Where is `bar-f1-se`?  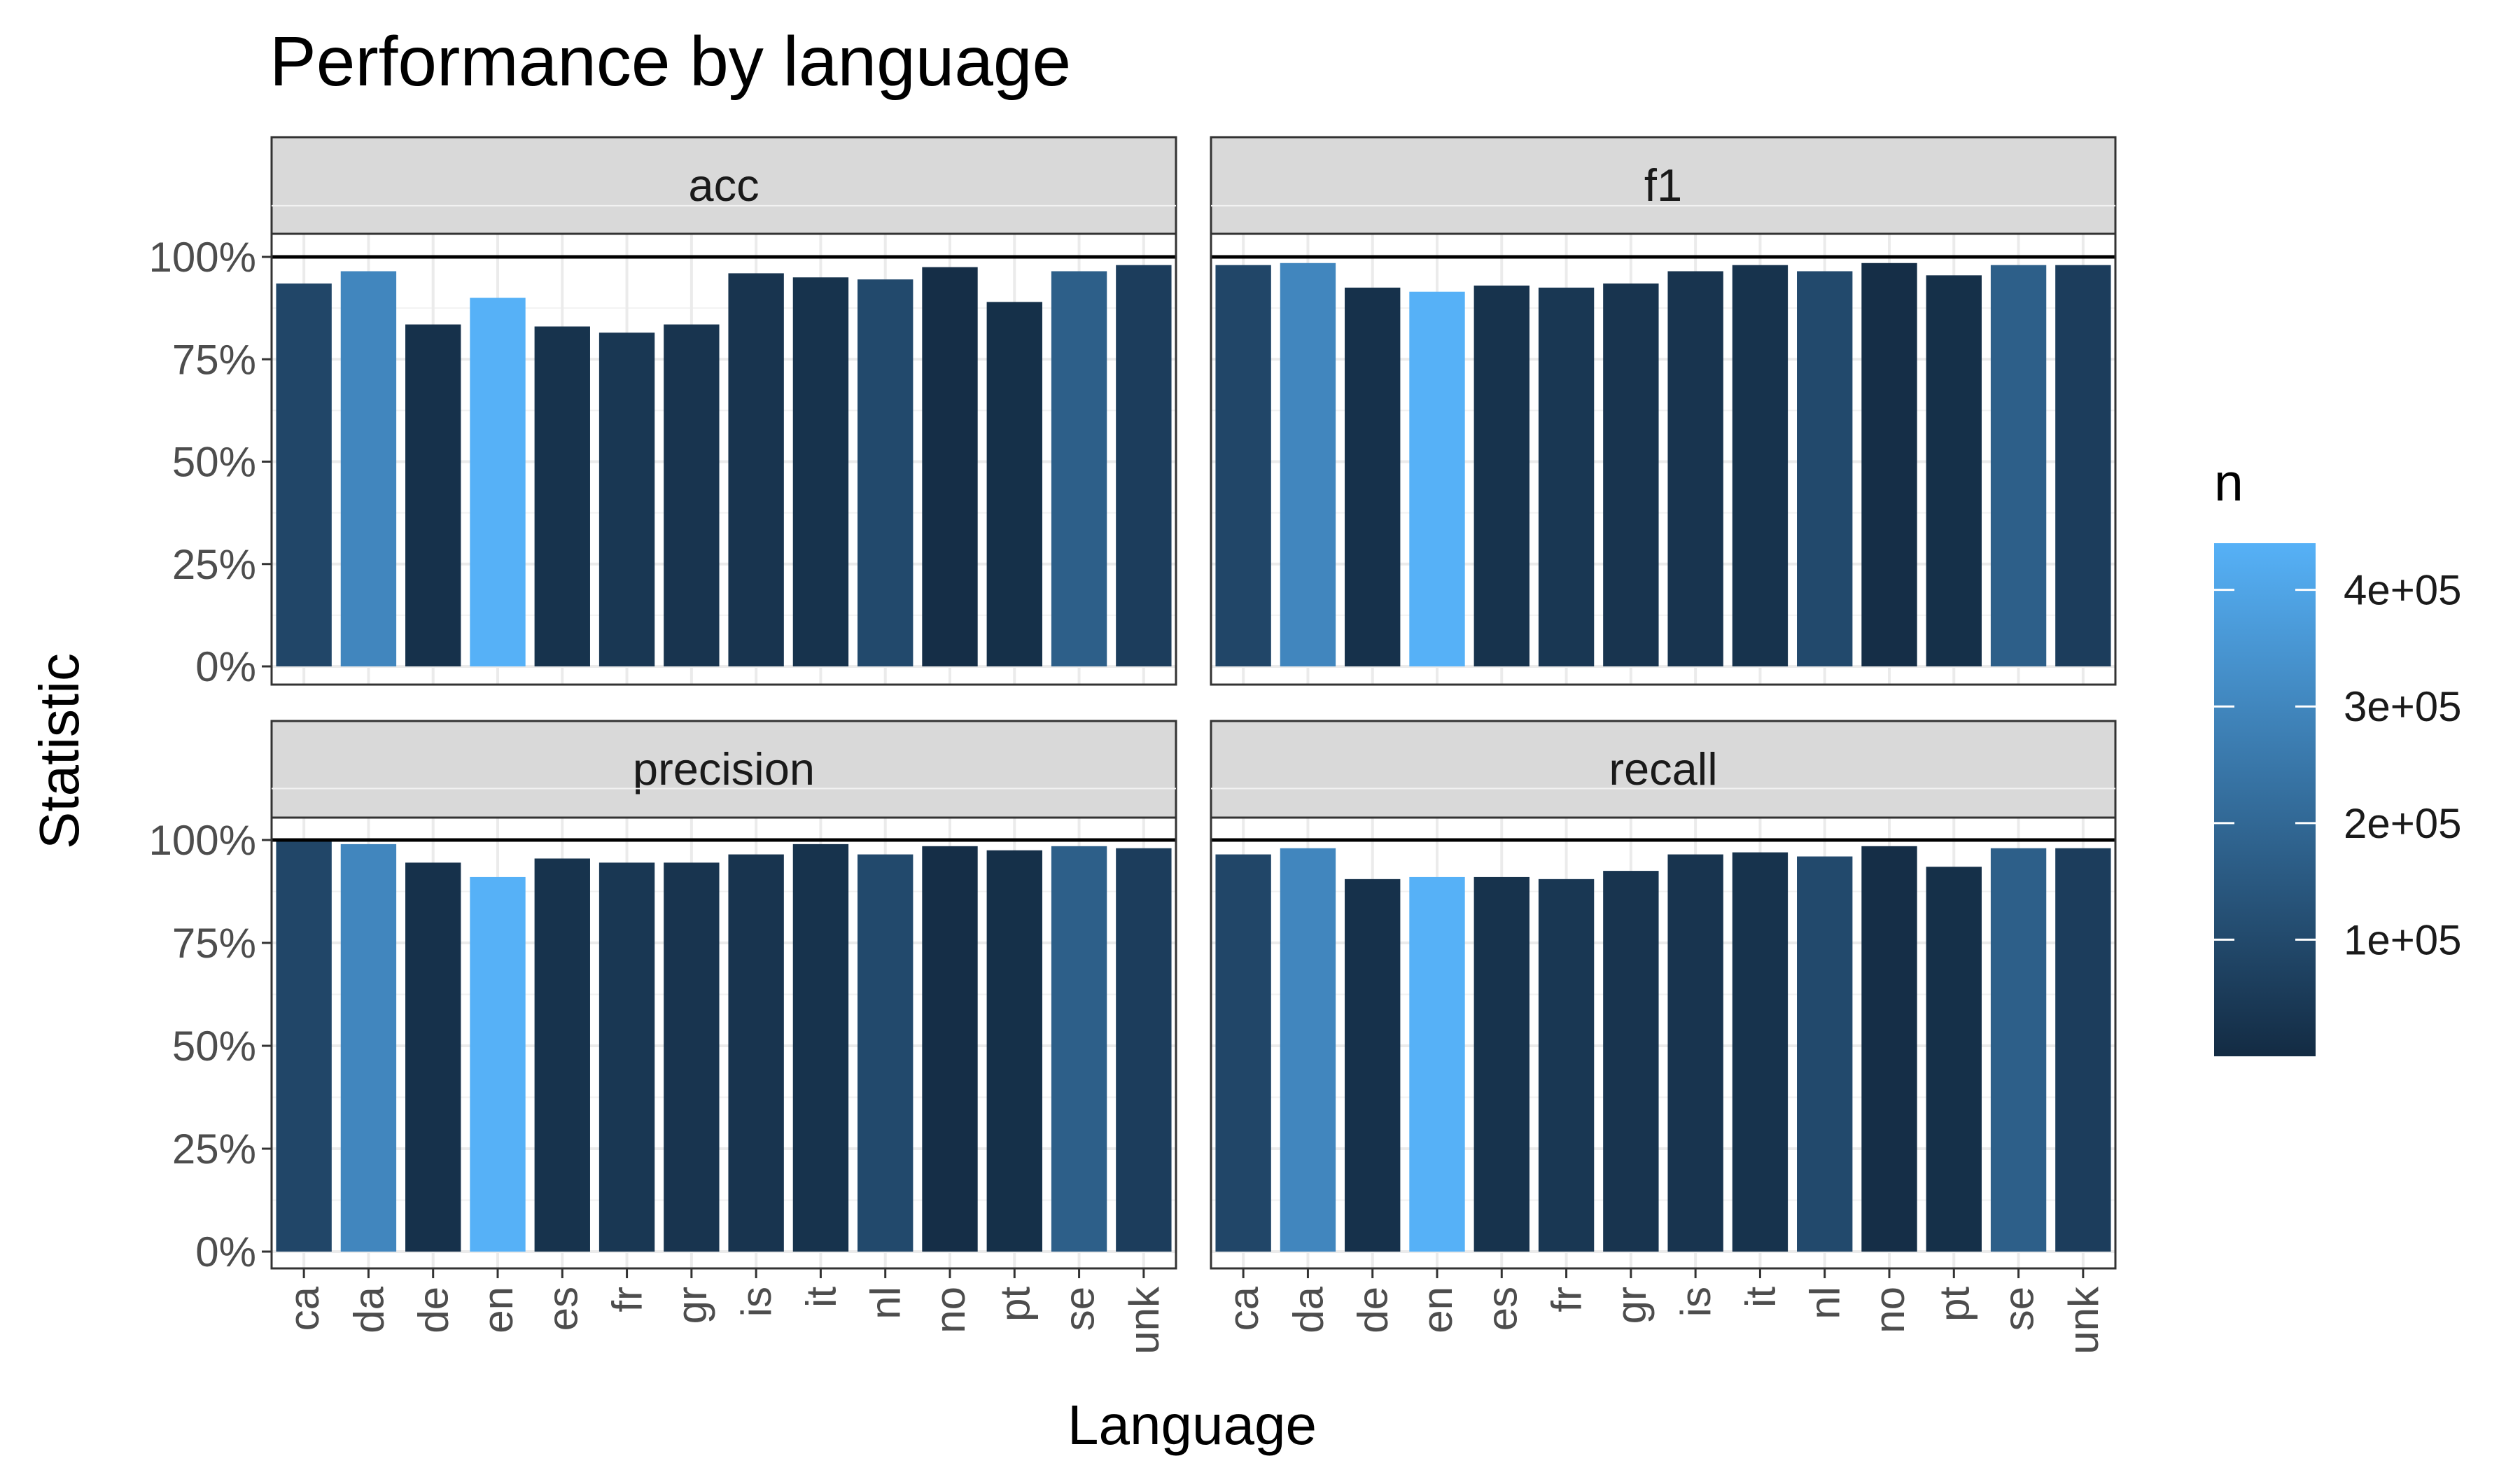
bar-f1-se is located at coordinates (2018, 465).